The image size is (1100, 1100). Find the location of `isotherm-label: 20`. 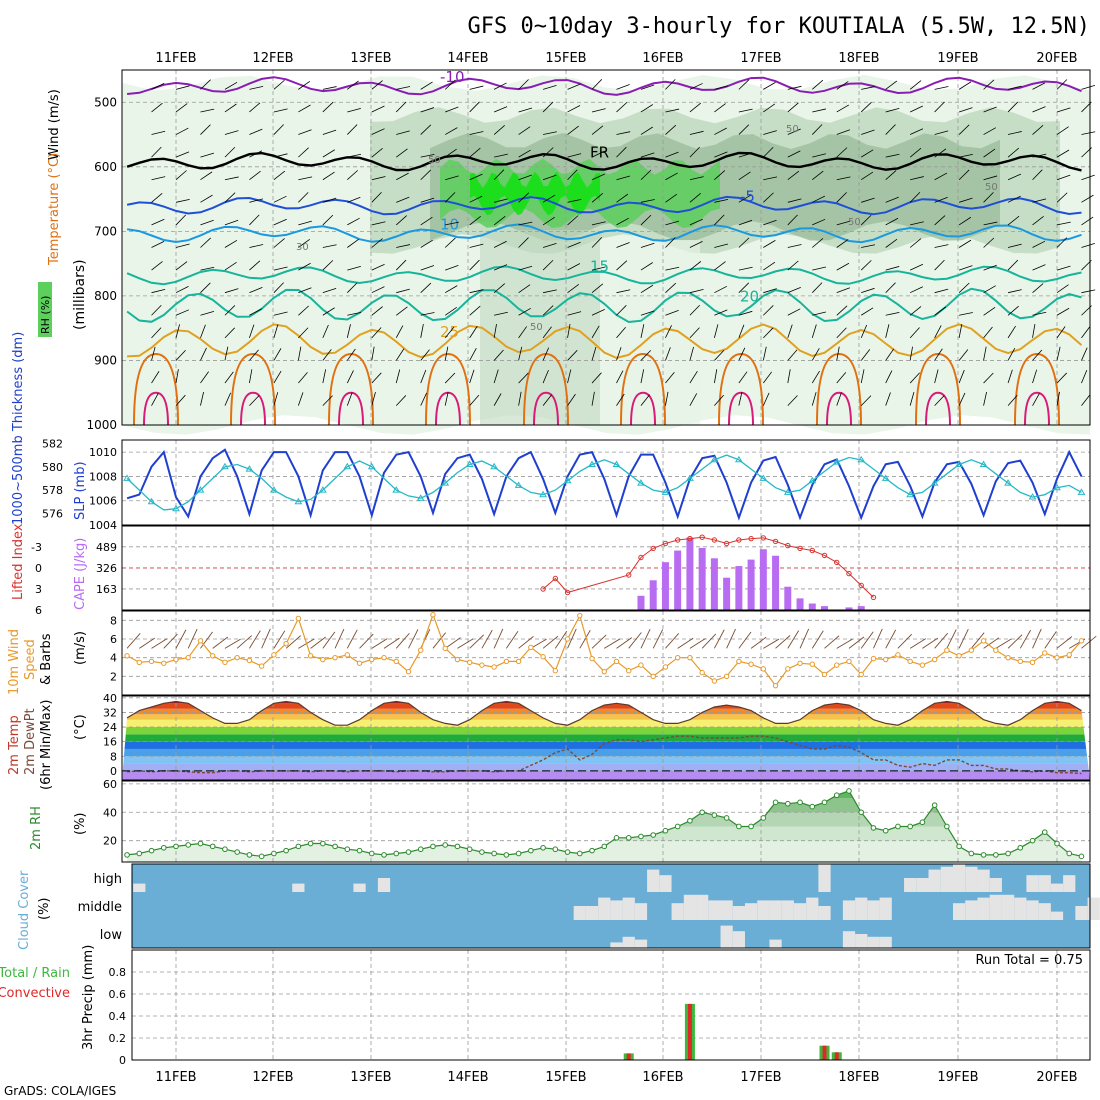

isotherm-label: 20 is located at coordinates (749, 297).